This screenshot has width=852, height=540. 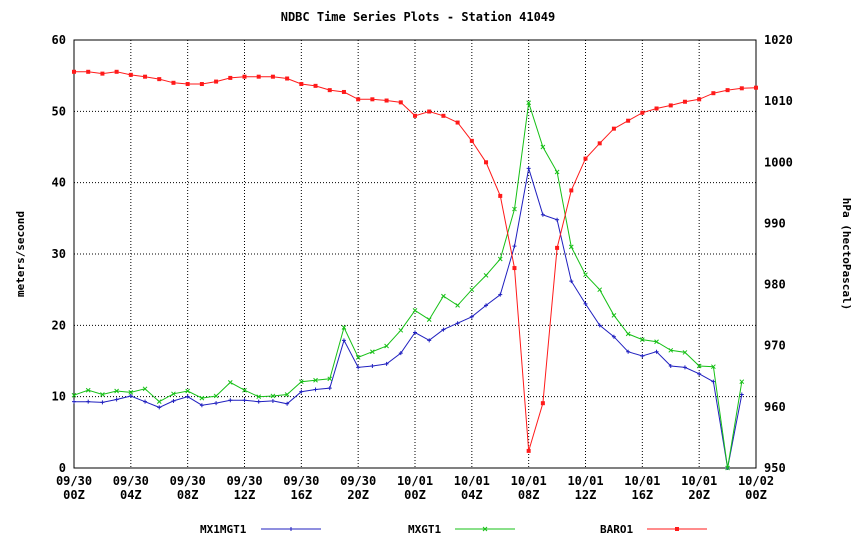 What do you see at coordinates (775, 407) in the screenshot?
I see `y2-tick-label: 960` at bounding box center [775, 407].